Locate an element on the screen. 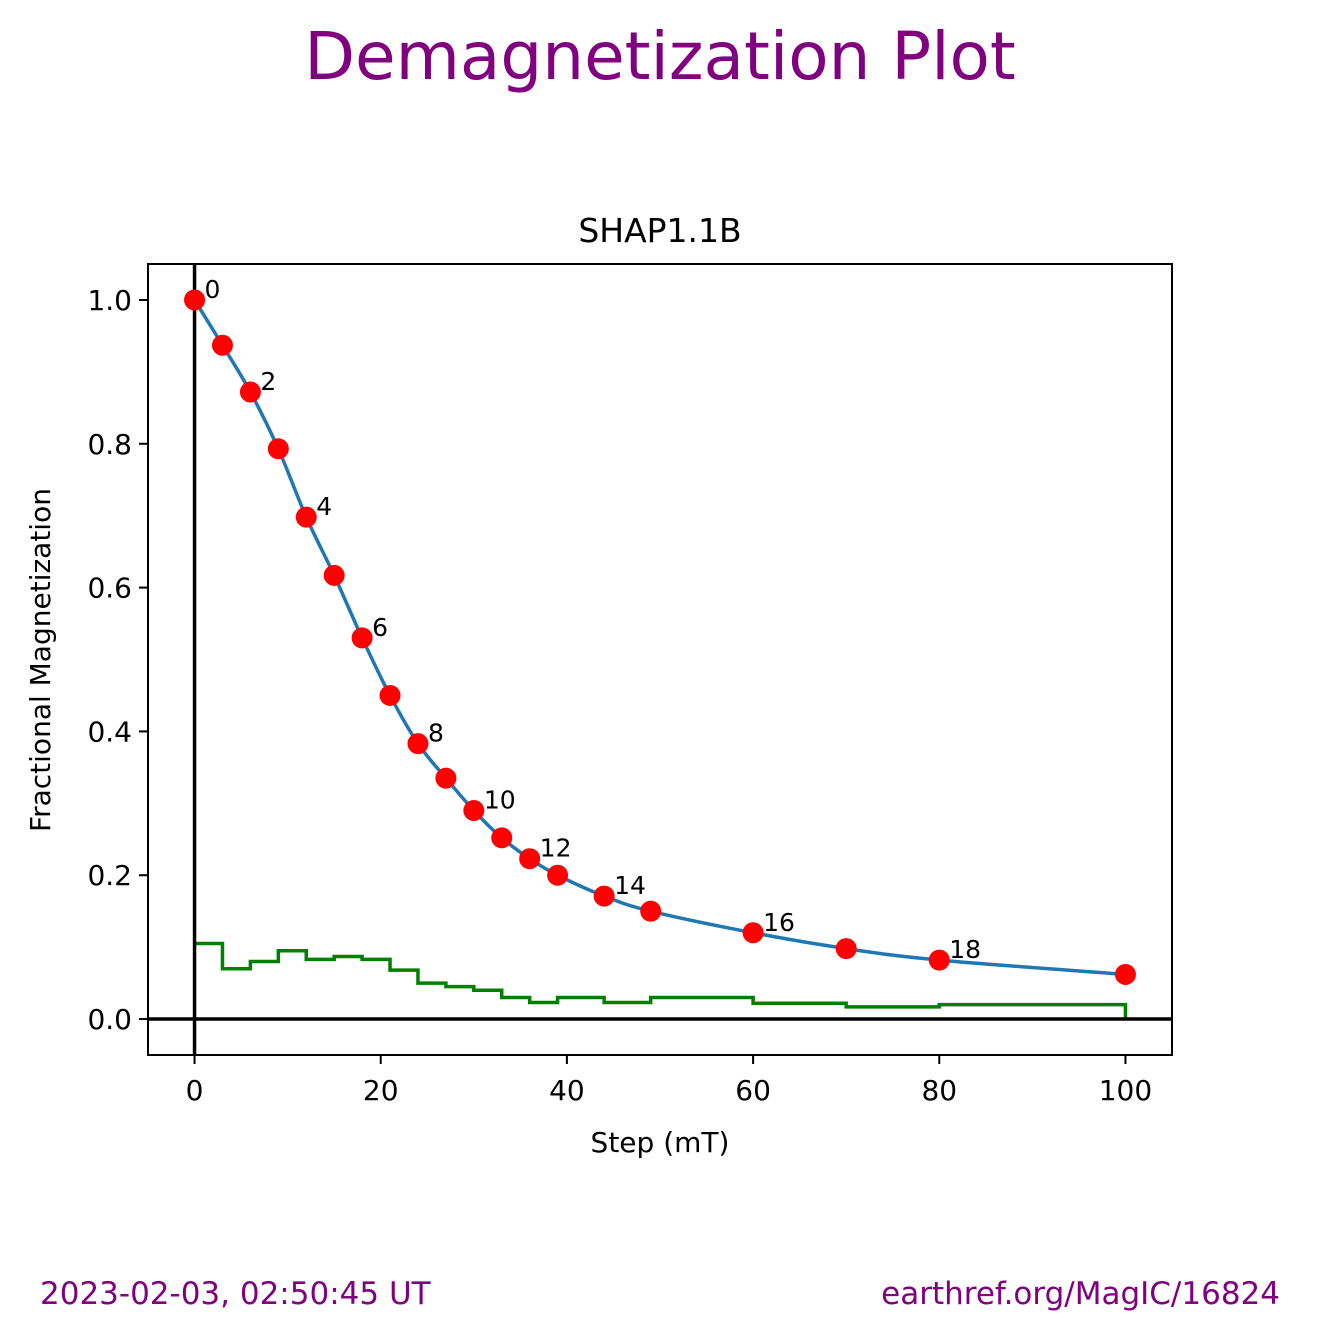 The width and height of the screenshot is (1320, 1320). point-label-8: 8 is located at coordinates (436, 733).